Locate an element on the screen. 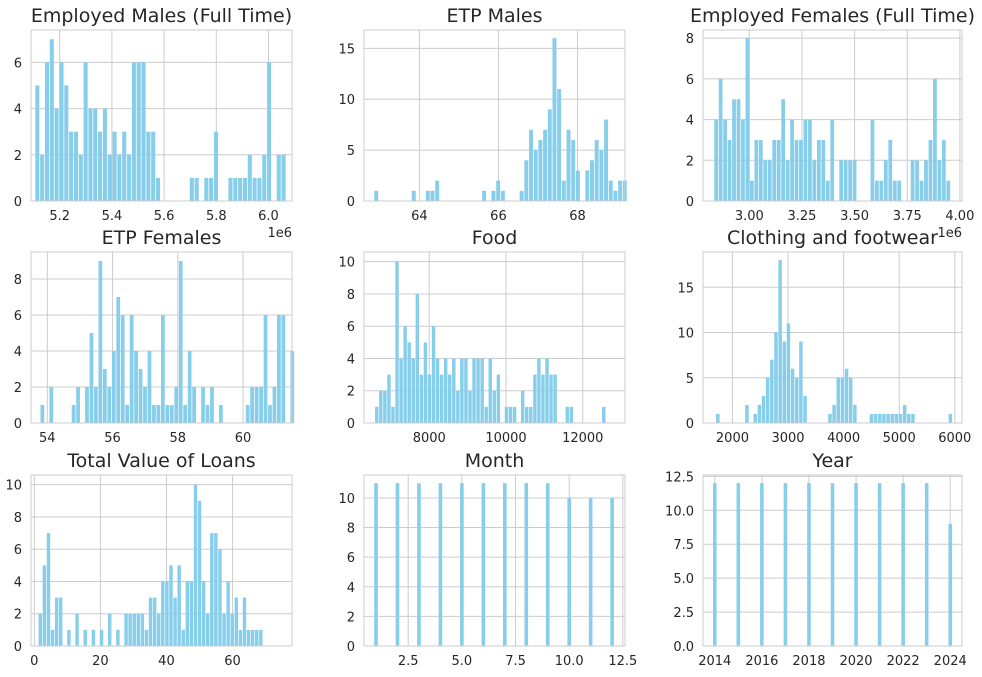 The image size is (982, 677). panel-title: Month is located at coordinates (495, 461).